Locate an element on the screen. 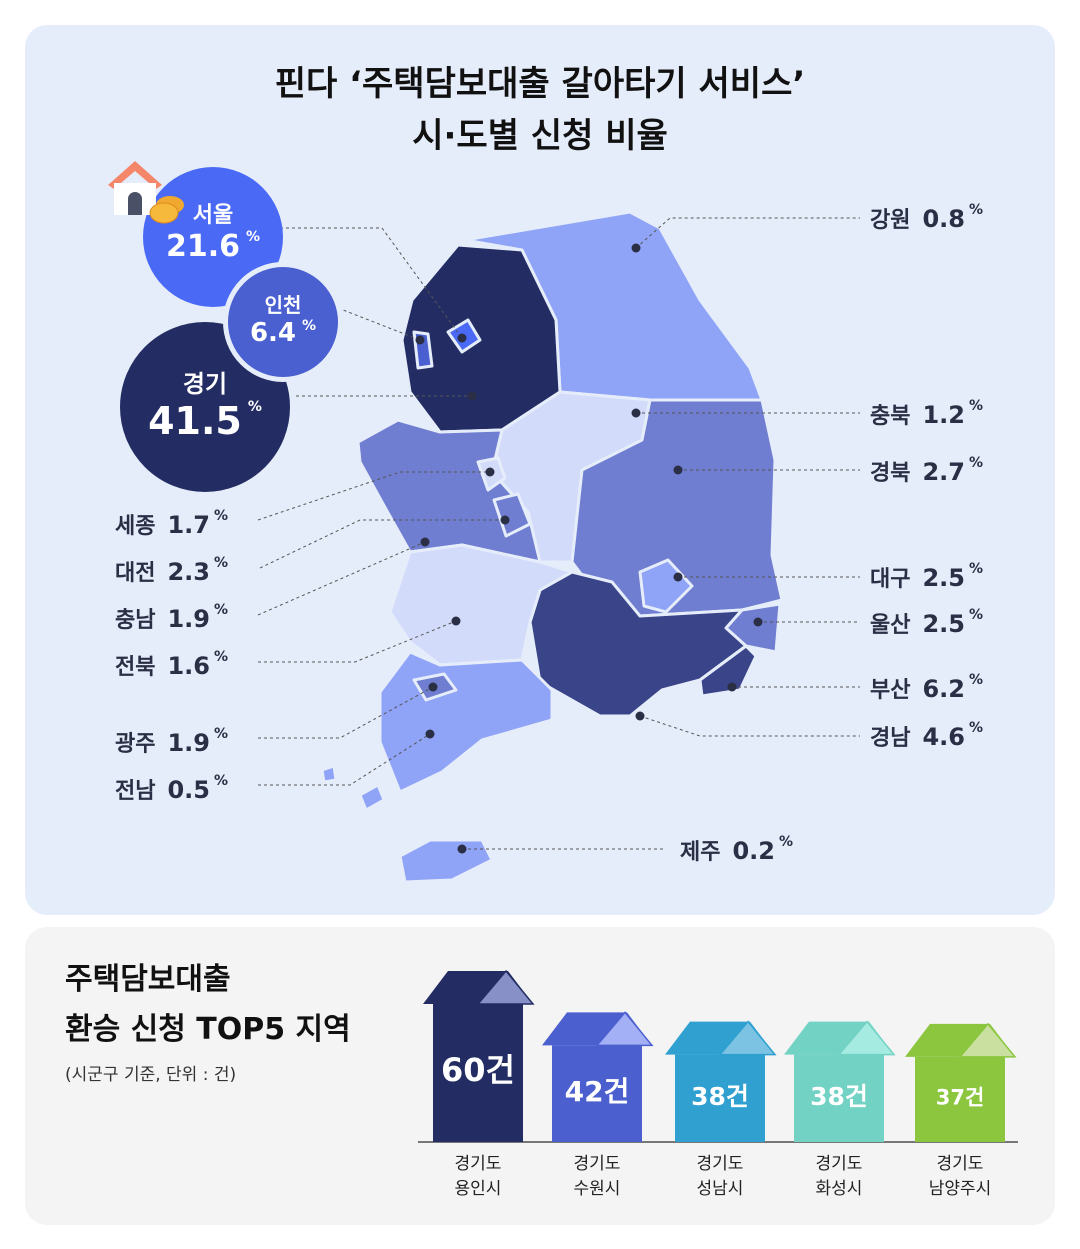 This screenshot has height=1249, width=1080. region-label: 세종 1.7% is located at coordinates (171, 524).